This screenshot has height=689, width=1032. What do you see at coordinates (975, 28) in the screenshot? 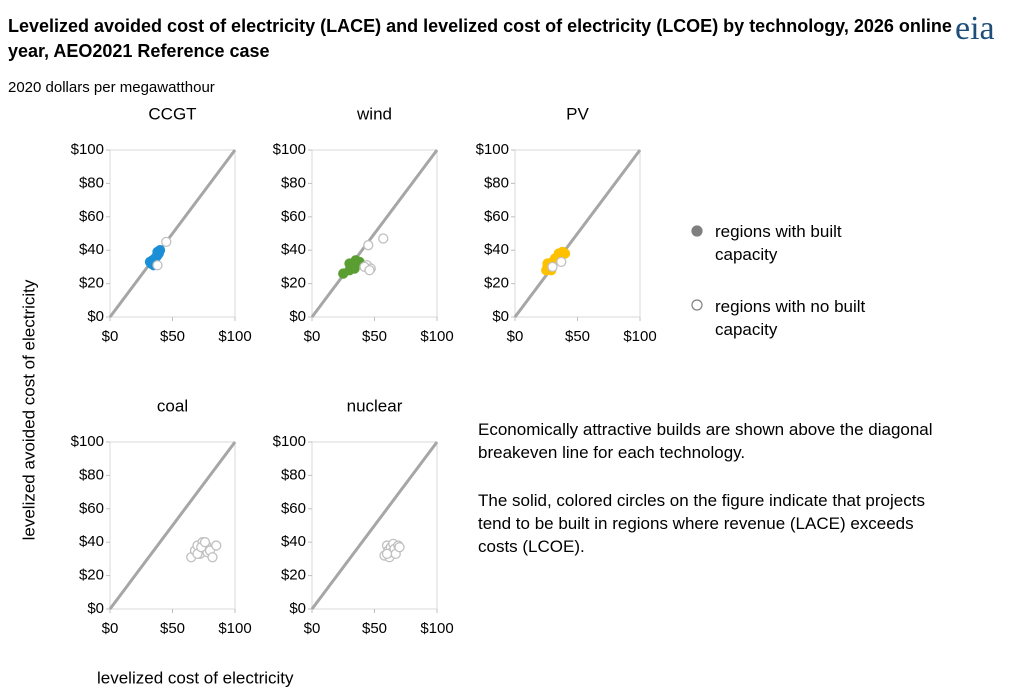
I see `logo: eia` at bounding box center [975, 28].